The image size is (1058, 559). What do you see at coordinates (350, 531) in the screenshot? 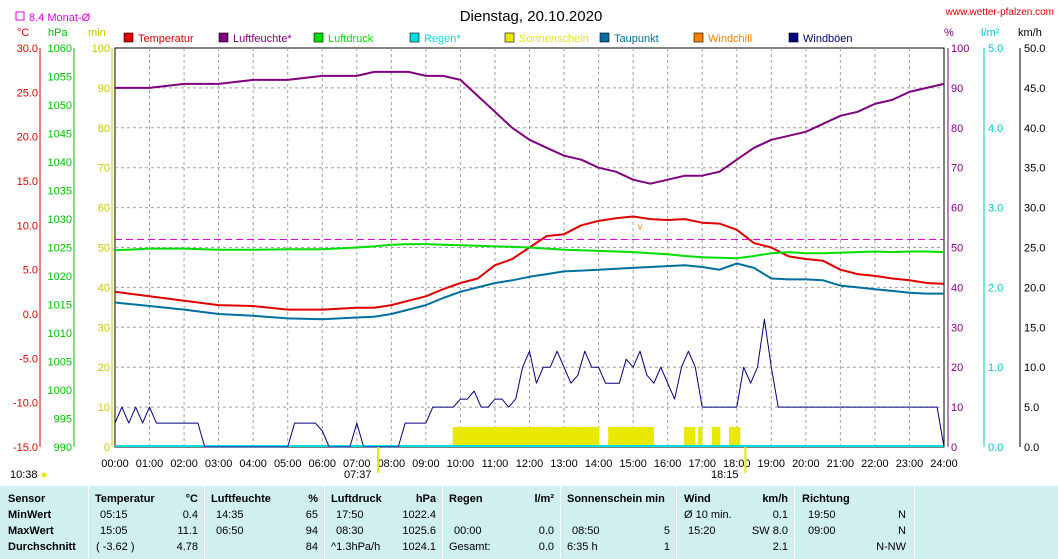
I see `press-max-time: 08:30` at bounding box center [350, 531].